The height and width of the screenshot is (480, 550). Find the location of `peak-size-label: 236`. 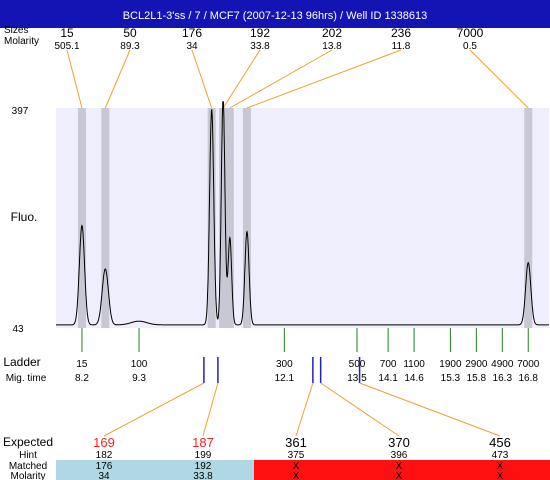

peak-size-label: 236 is located at coordinates (401, 33).